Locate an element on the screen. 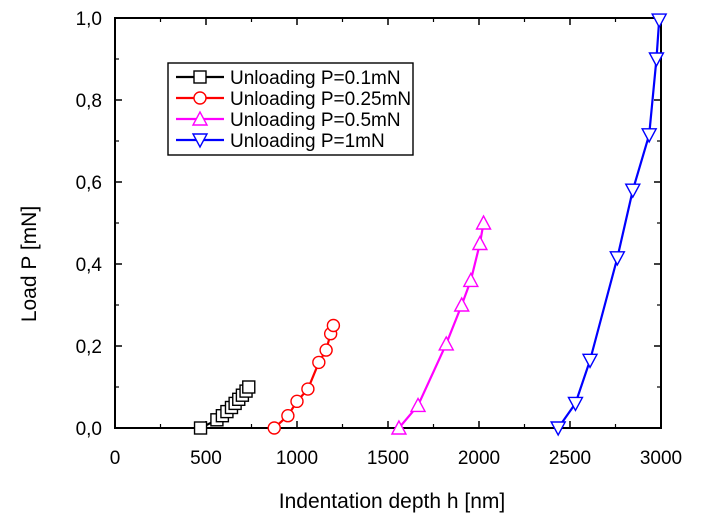  x-tick-label: 500 is located at coordinates (206, 458).